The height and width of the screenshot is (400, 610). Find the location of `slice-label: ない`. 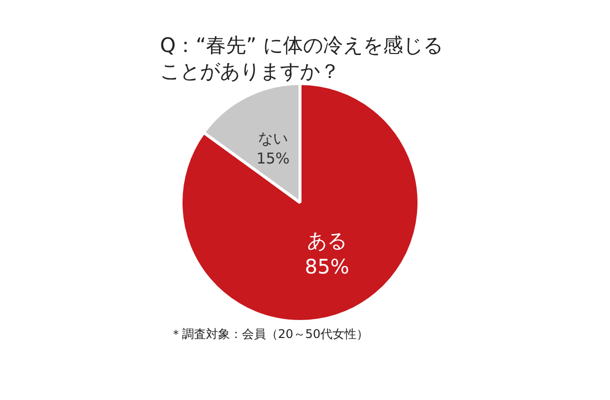

slice-label: ない is located at coordinates (273, 138).